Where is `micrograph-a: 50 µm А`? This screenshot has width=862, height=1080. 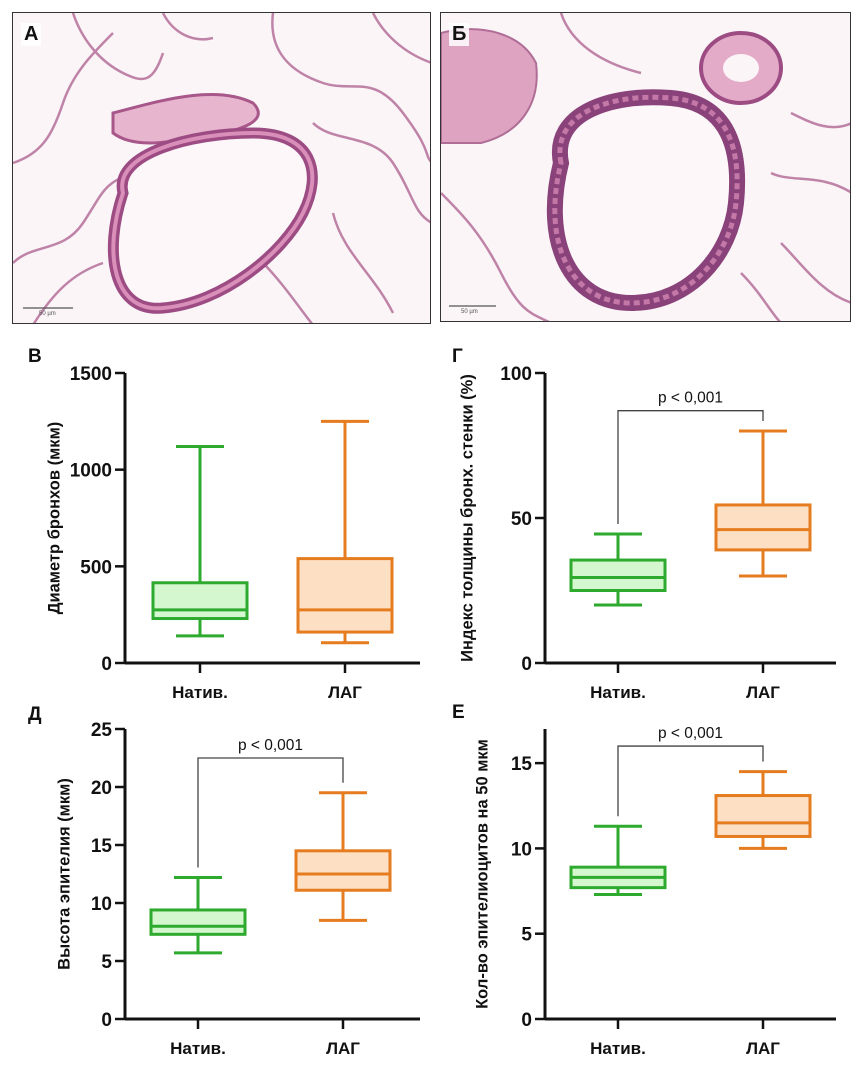
micrograph-a: 50 µm А is located at coordinates (221, 168).